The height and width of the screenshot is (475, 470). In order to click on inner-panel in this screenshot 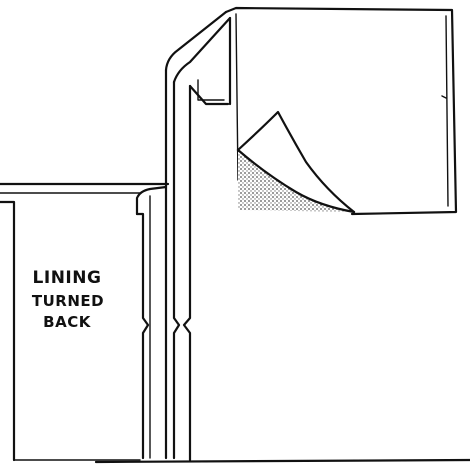, I will do `click(151, 322)`.